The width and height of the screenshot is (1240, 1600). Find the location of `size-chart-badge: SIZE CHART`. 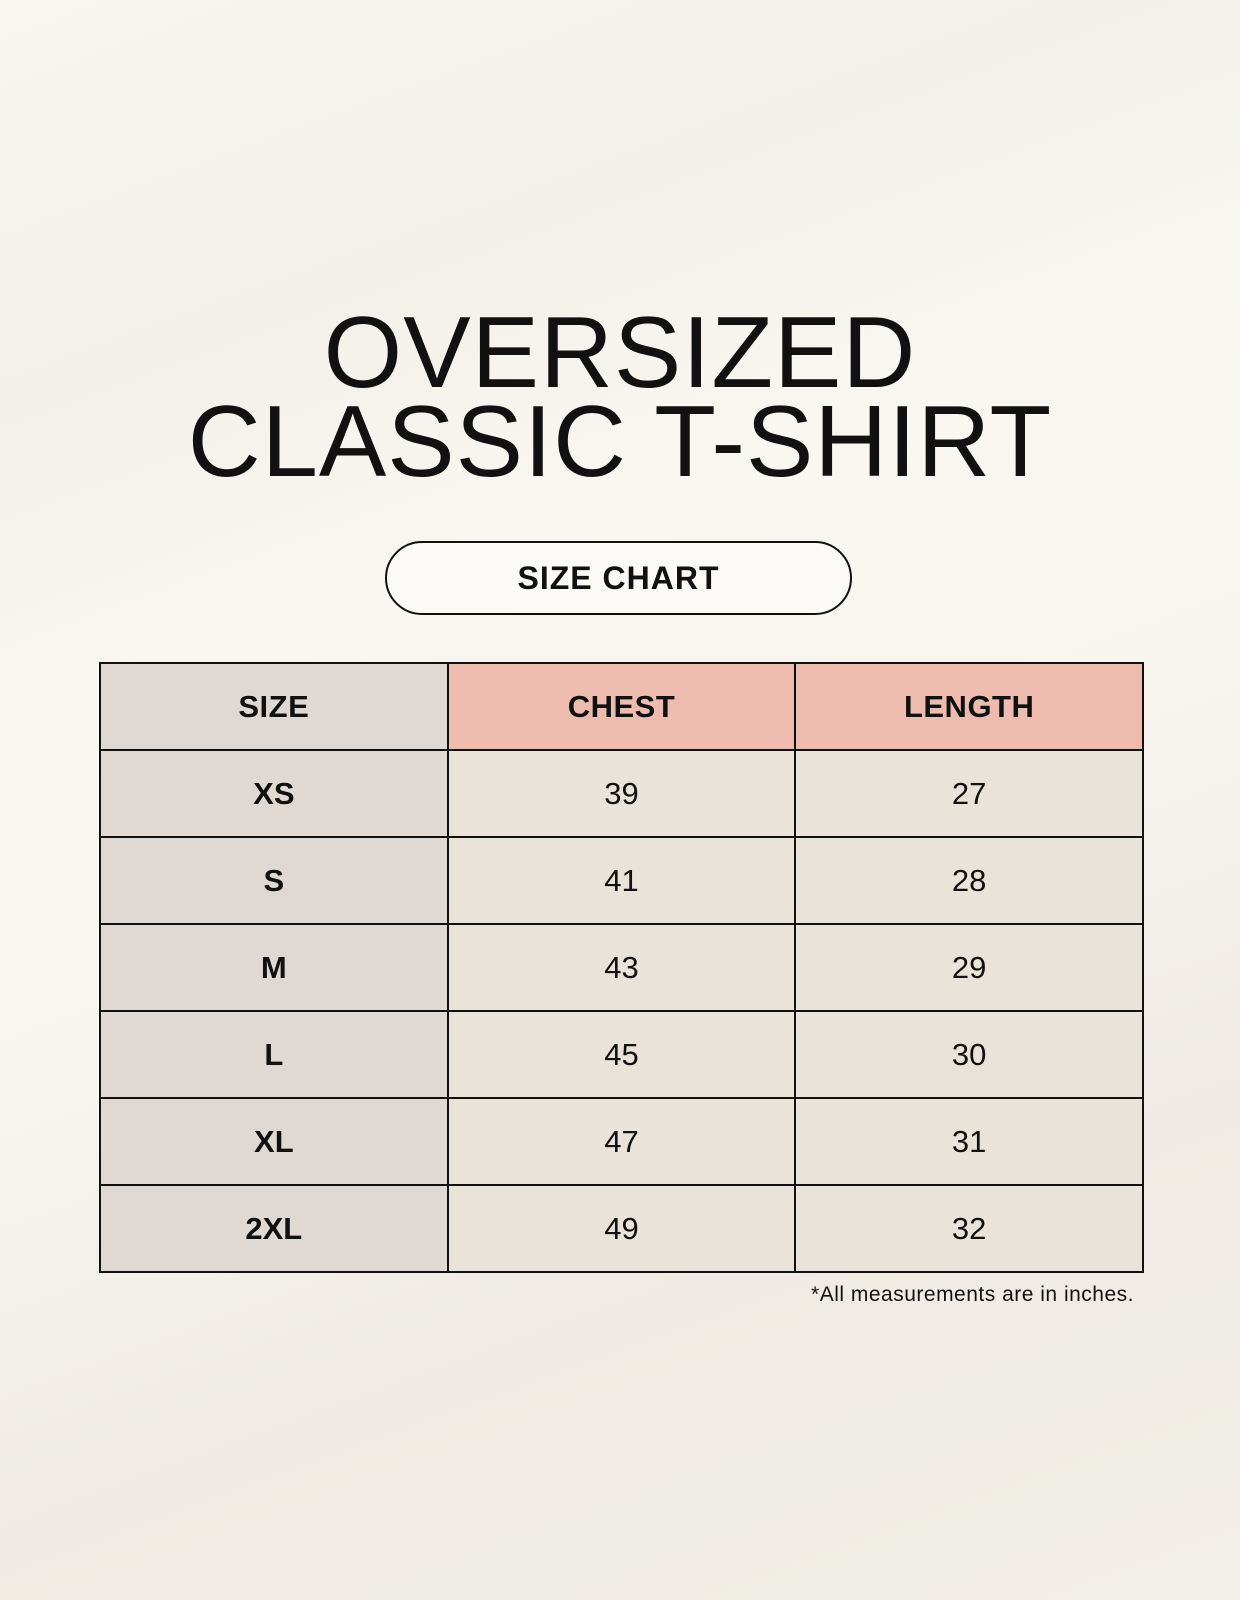

size-chart-badge: SIZE CHART is located at coordinates (618, 578).